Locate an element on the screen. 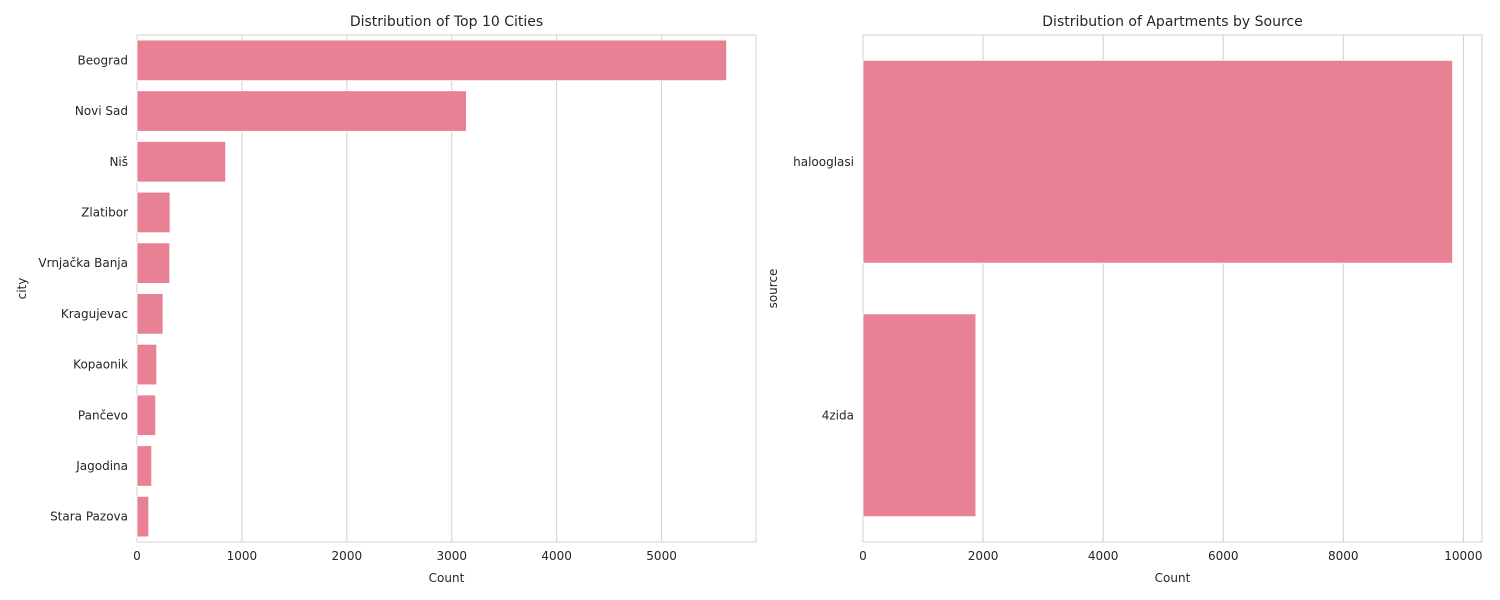 The height and width of the screenshot is (600, 1500). y-tick-label: Vrnjačka Banja is located at coordinates (83, 263).